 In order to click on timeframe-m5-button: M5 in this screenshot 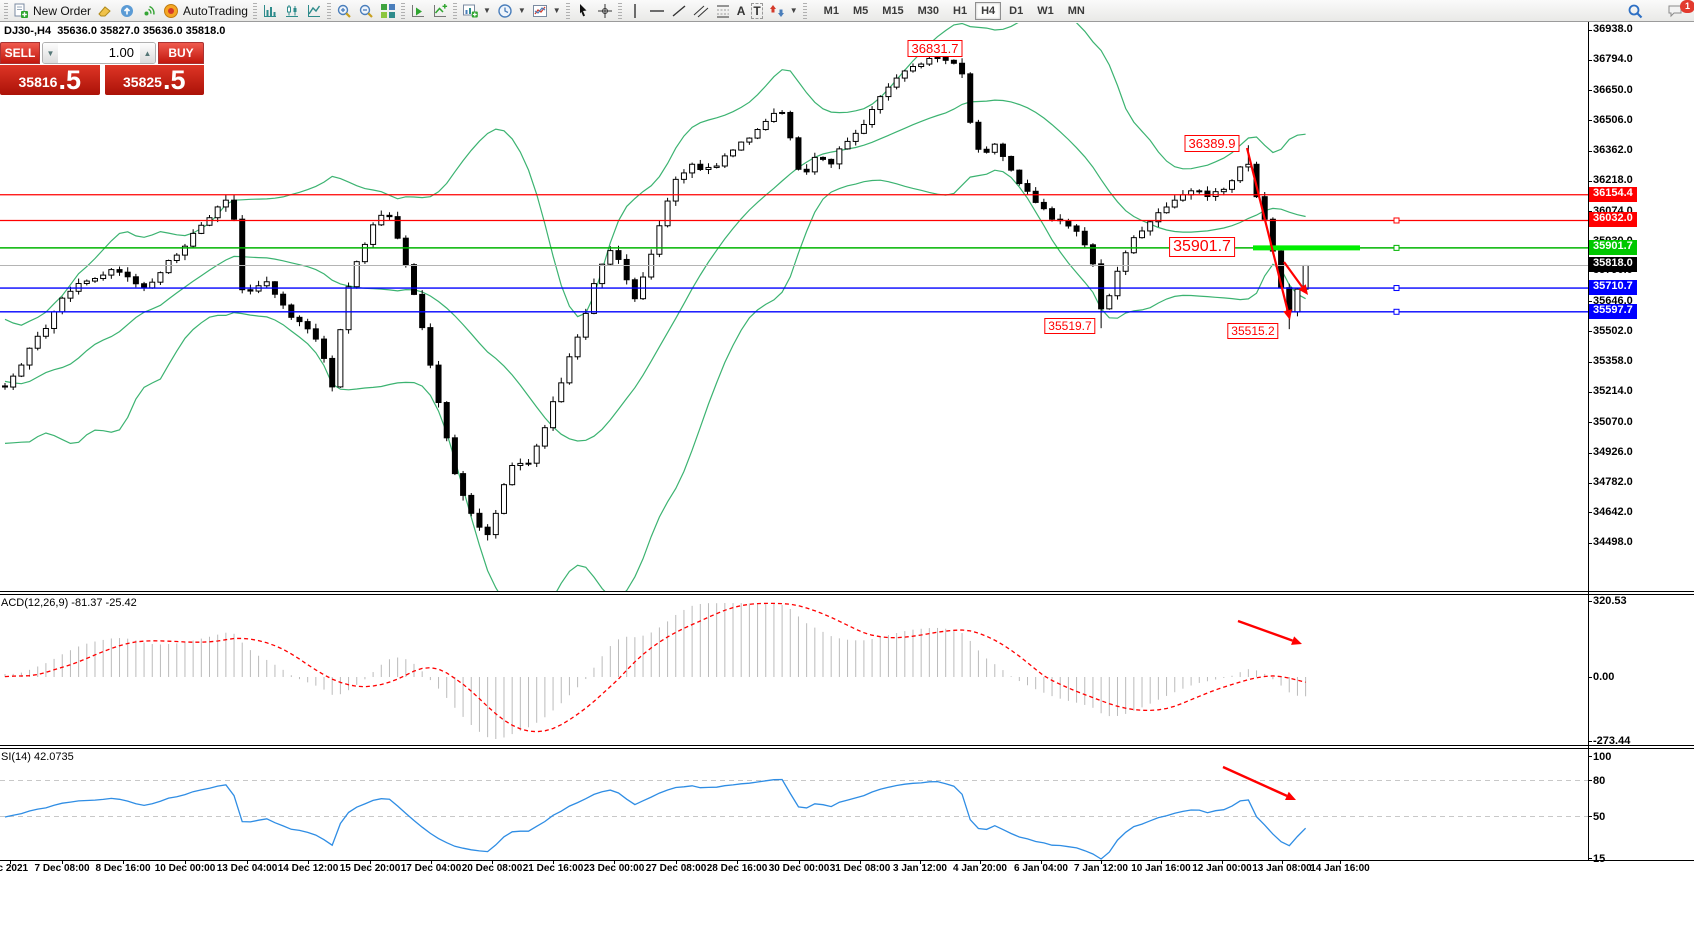, I will do `click(860, 11)`.